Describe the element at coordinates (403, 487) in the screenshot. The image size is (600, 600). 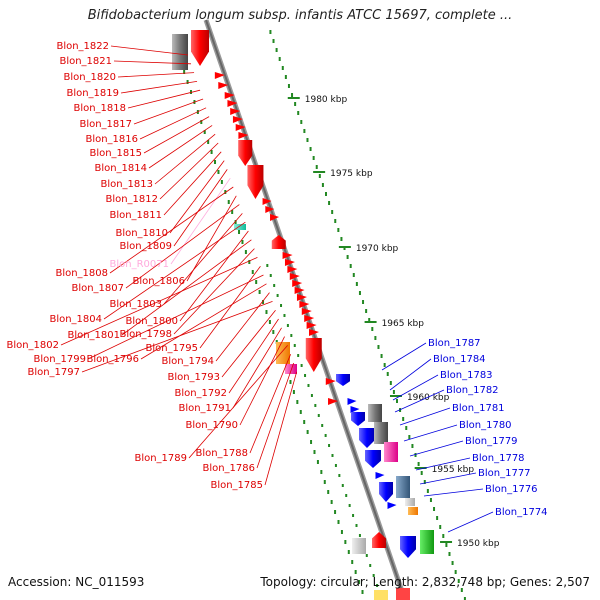
I see `gene-box-steel` at that location.